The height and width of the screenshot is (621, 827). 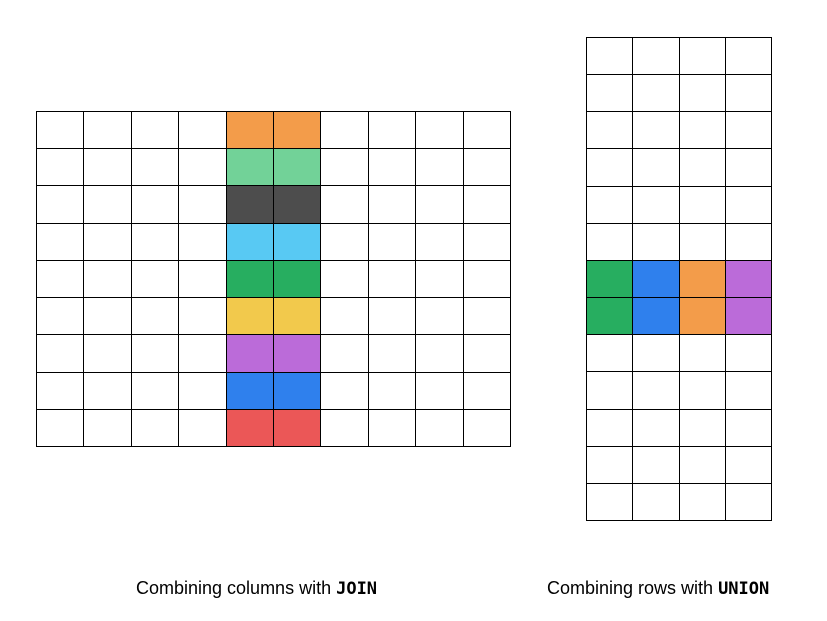 What do you see at coordinates (357, 589) in the screenshot?
I see `join-keyword: JOIN` at bounding box center [357, 589].